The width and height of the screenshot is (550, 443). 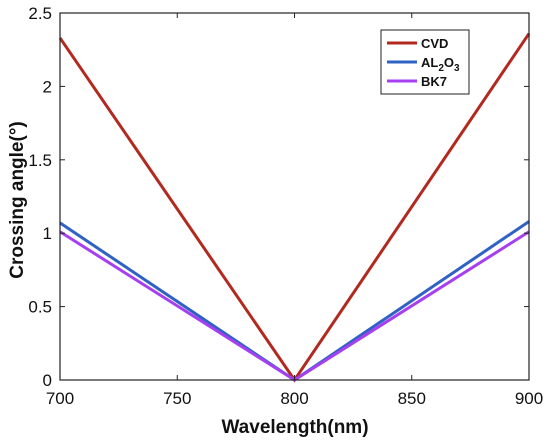 I want to click on x-axis-title: Wavelength(nm), so click(x=294, y=427).